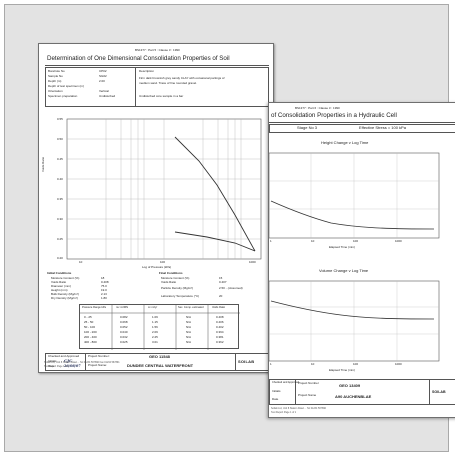  I want to click on project-name: A90 AUCHENBLAE, so click(353, 396).